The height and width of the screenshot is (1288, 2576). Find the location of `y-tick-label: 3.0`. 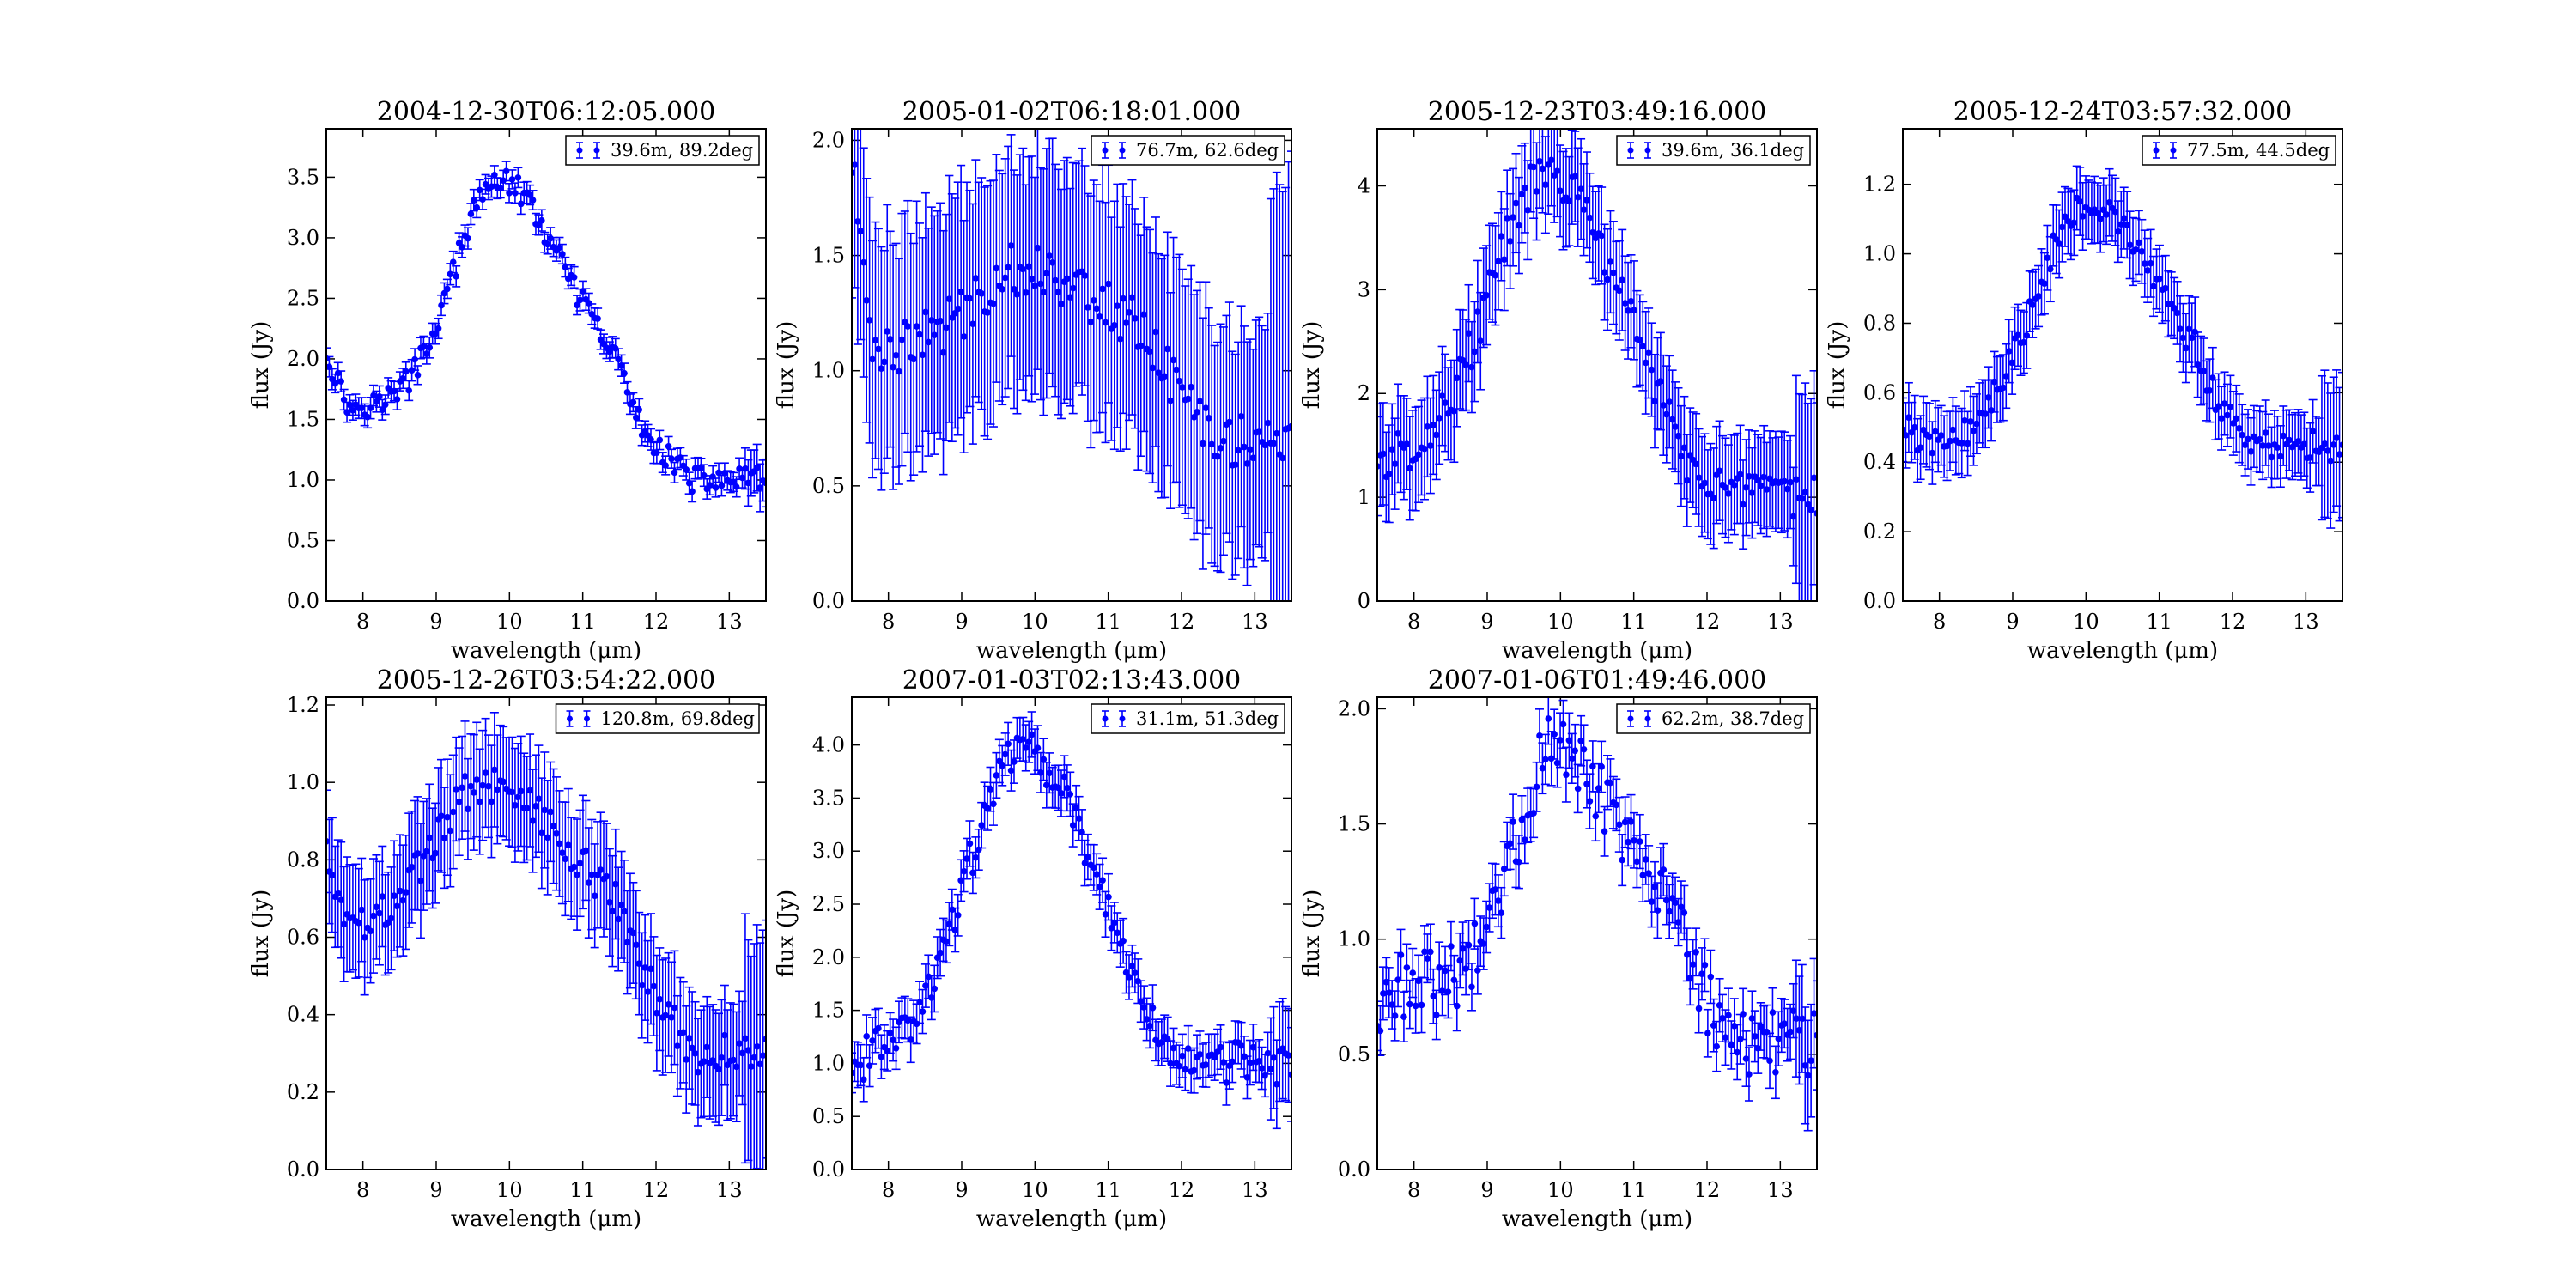

y-tick-label: 3.0 is located at coordinates (303, 238).